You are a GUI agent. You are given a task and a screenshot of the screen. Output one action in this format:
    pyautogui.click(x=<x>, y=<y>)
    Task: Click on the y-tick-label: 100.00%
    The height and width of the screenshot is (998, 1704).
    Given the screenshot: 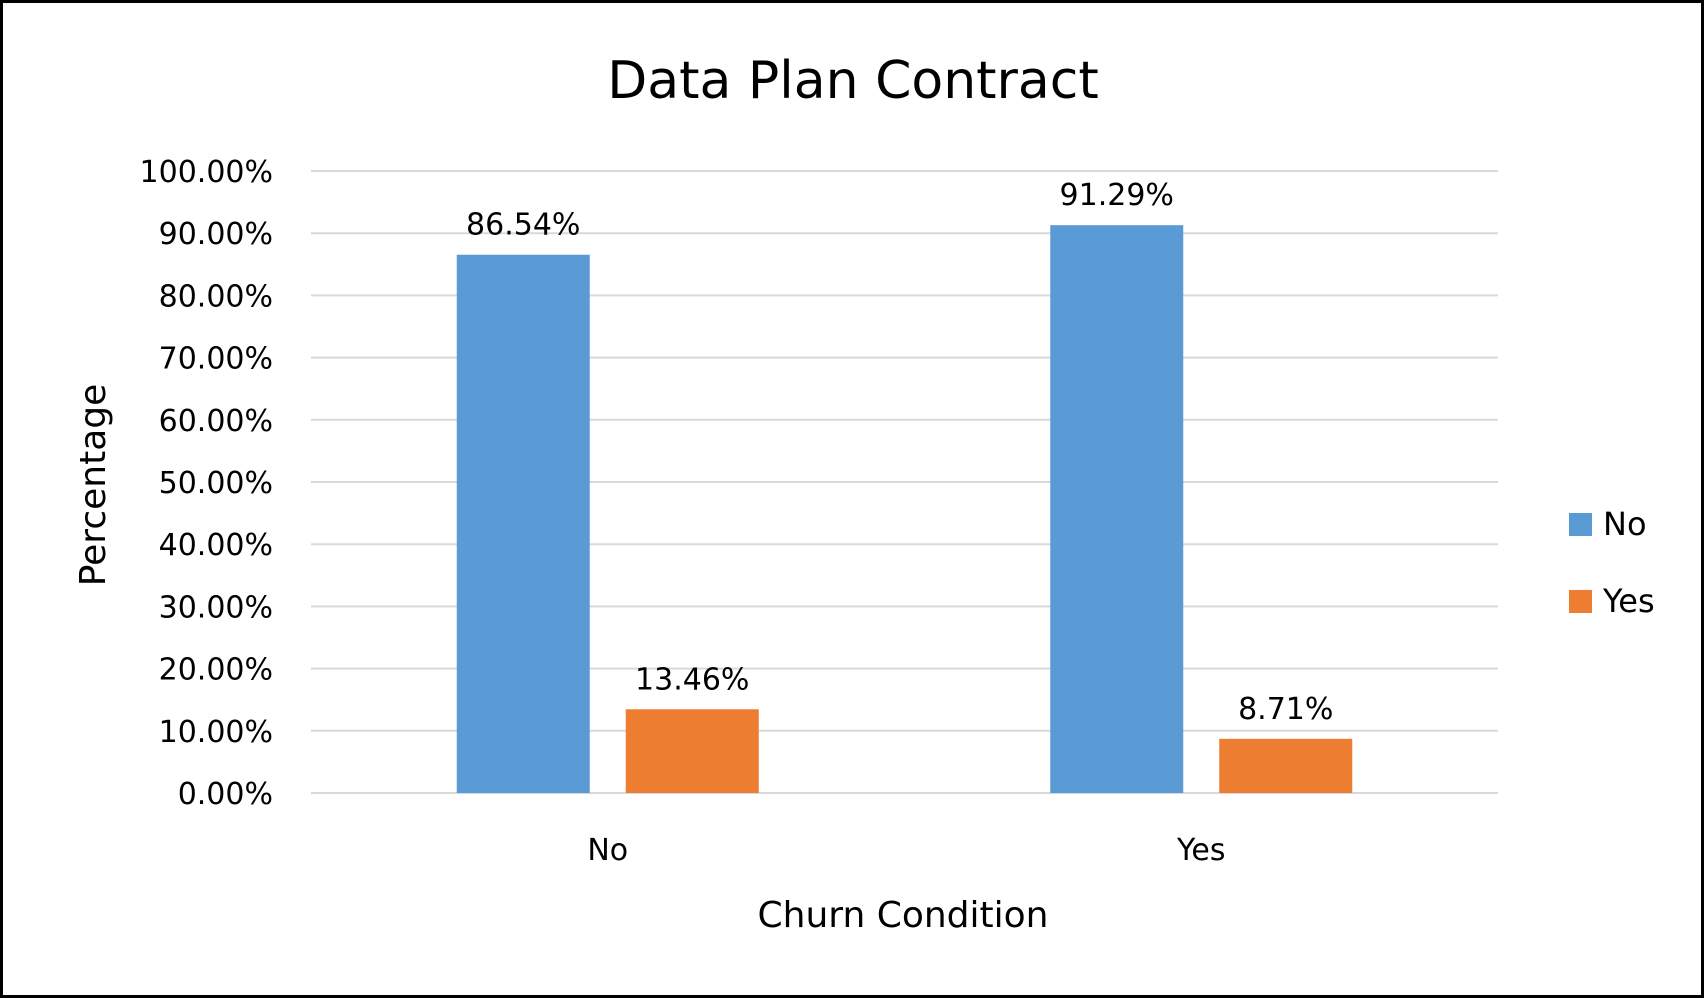 What is the action you would take?
    pyautogui.click(x=206, y=172)
    